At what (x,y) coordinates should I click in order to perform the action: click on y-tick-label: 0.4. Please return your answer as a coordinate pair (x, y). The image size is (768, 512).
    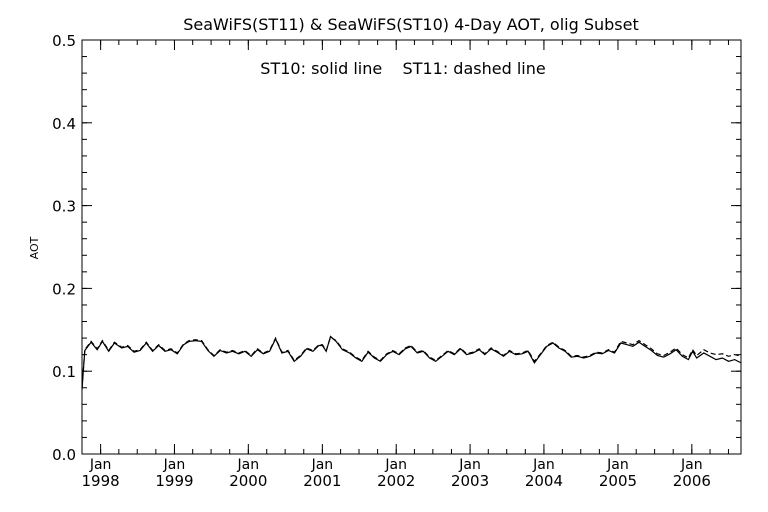
    Looking at the image, I should click on (64, 124).